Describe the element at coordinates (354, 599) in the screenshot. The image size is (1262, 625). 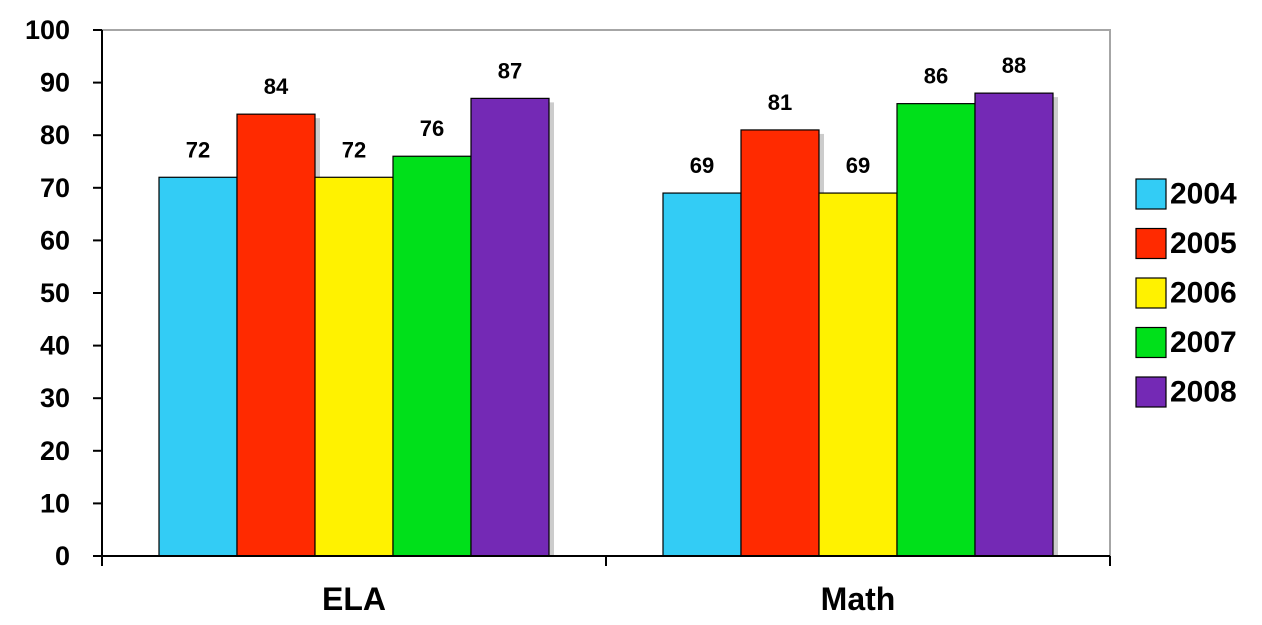
I see `x-category-label: ELA` at that location.